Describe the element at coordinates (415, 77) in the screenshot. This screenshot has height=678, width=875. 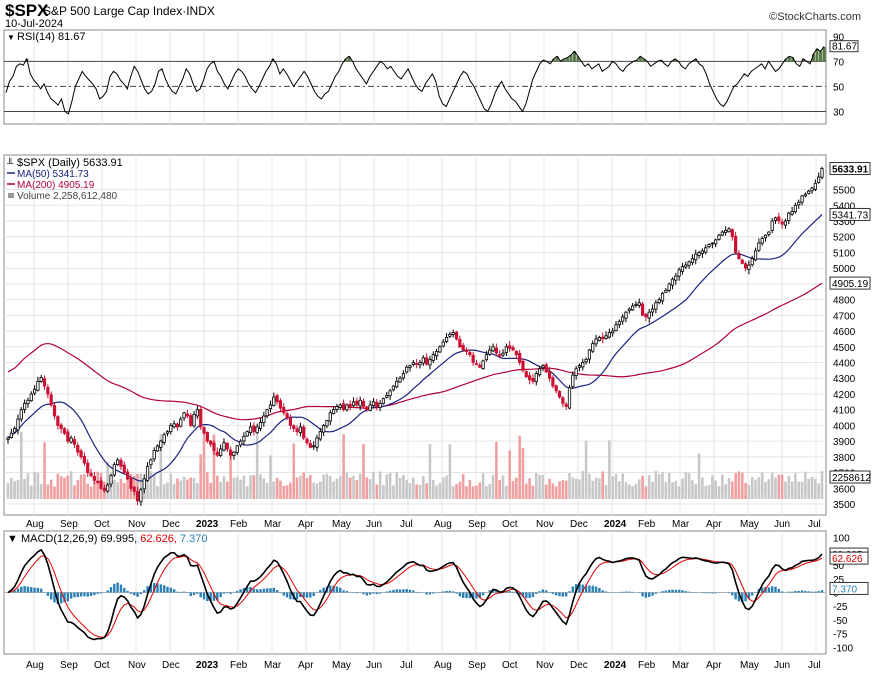
I see `rsi-panel-frame` at that location.